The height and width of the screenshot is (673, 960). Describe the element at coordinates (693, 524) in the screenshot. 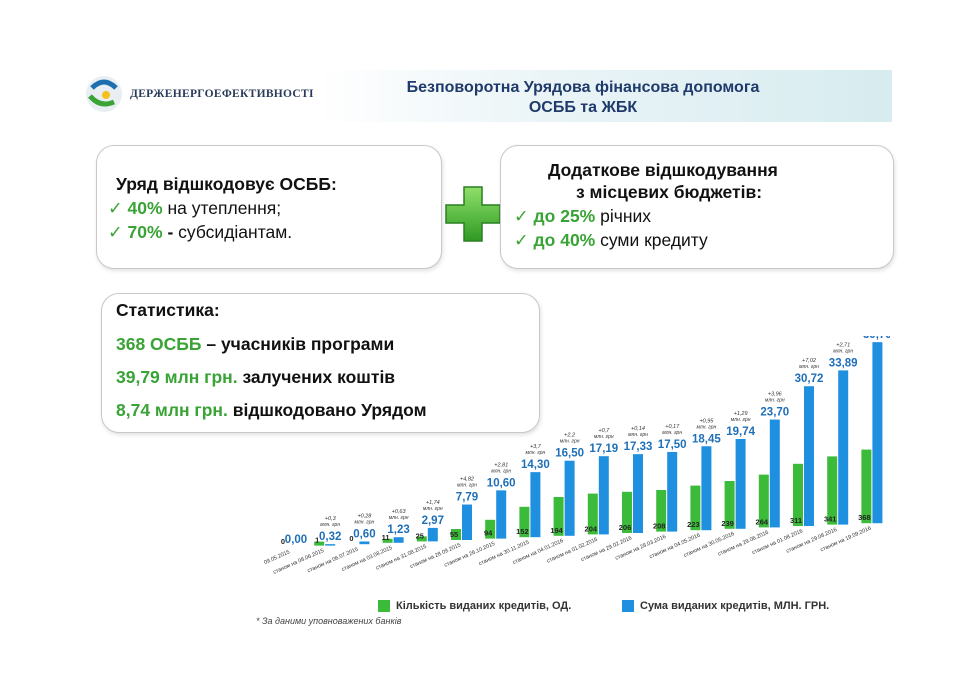

I see `chart-label-count: 223` at that location.